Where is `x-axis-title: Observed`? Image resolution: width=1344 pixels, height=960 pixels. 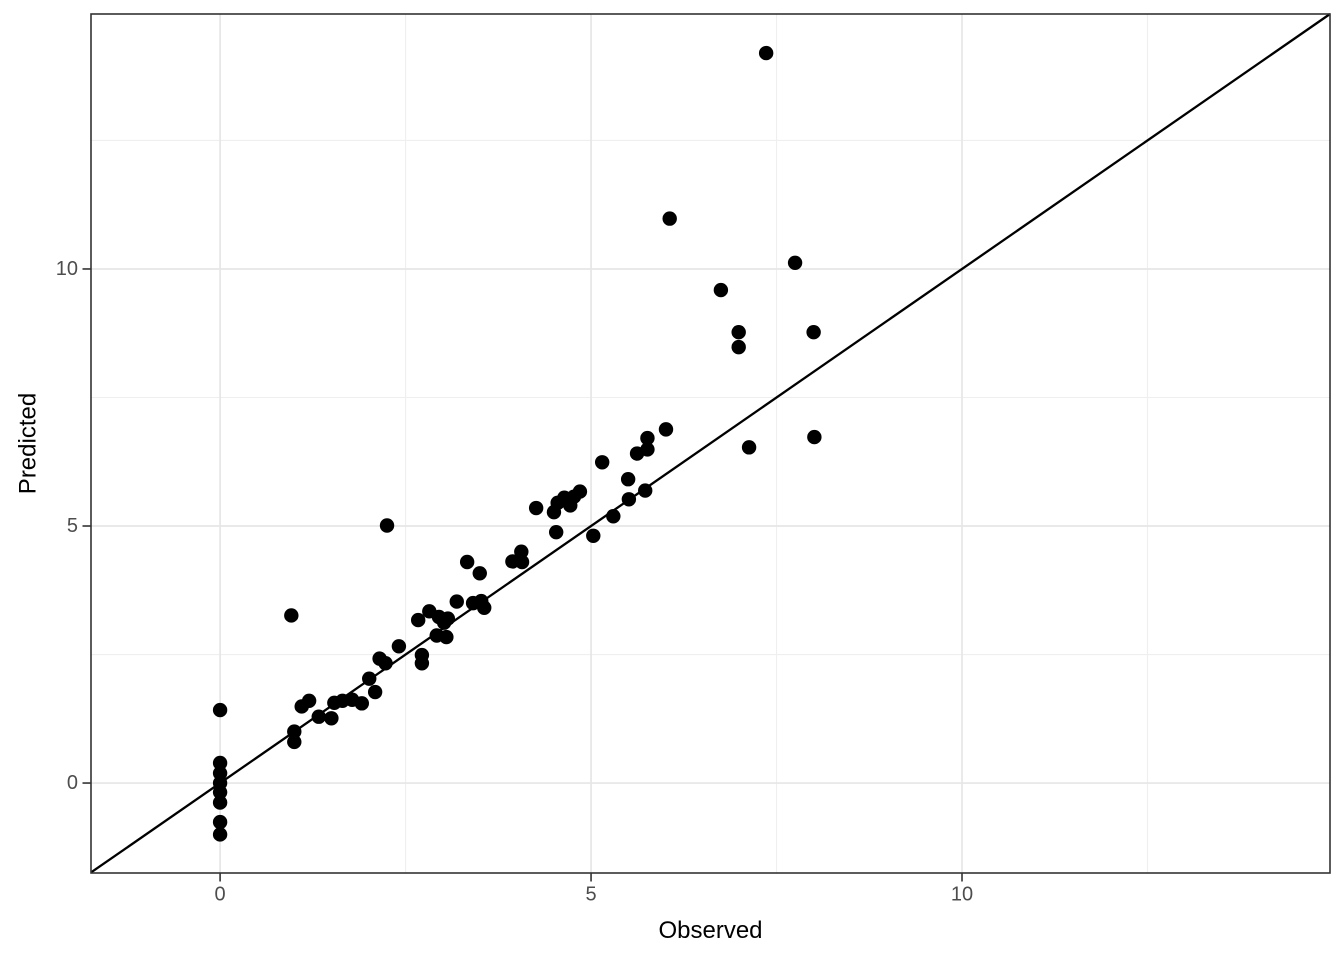
x-axis-title: Observed is located at coordinates (710, 930).